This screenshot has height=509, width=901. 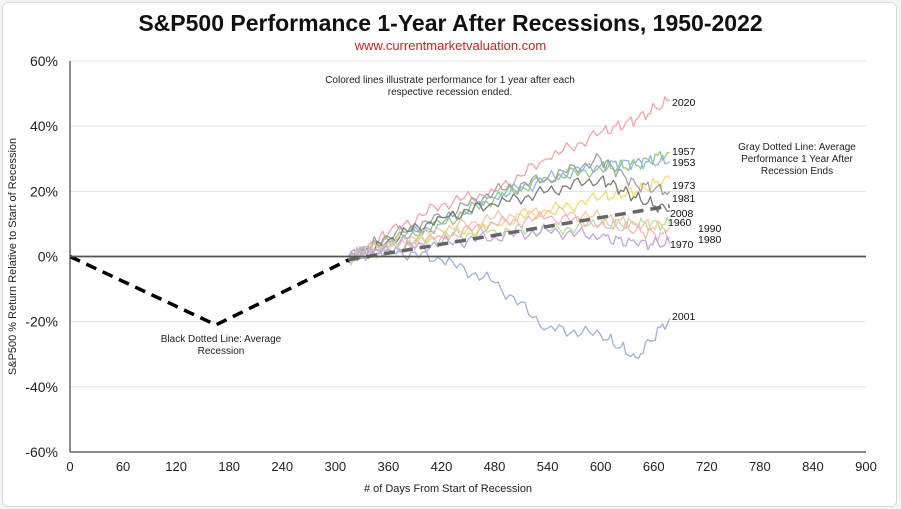 I want to click on x-tick-label: 720, so click(x=707, y=466).